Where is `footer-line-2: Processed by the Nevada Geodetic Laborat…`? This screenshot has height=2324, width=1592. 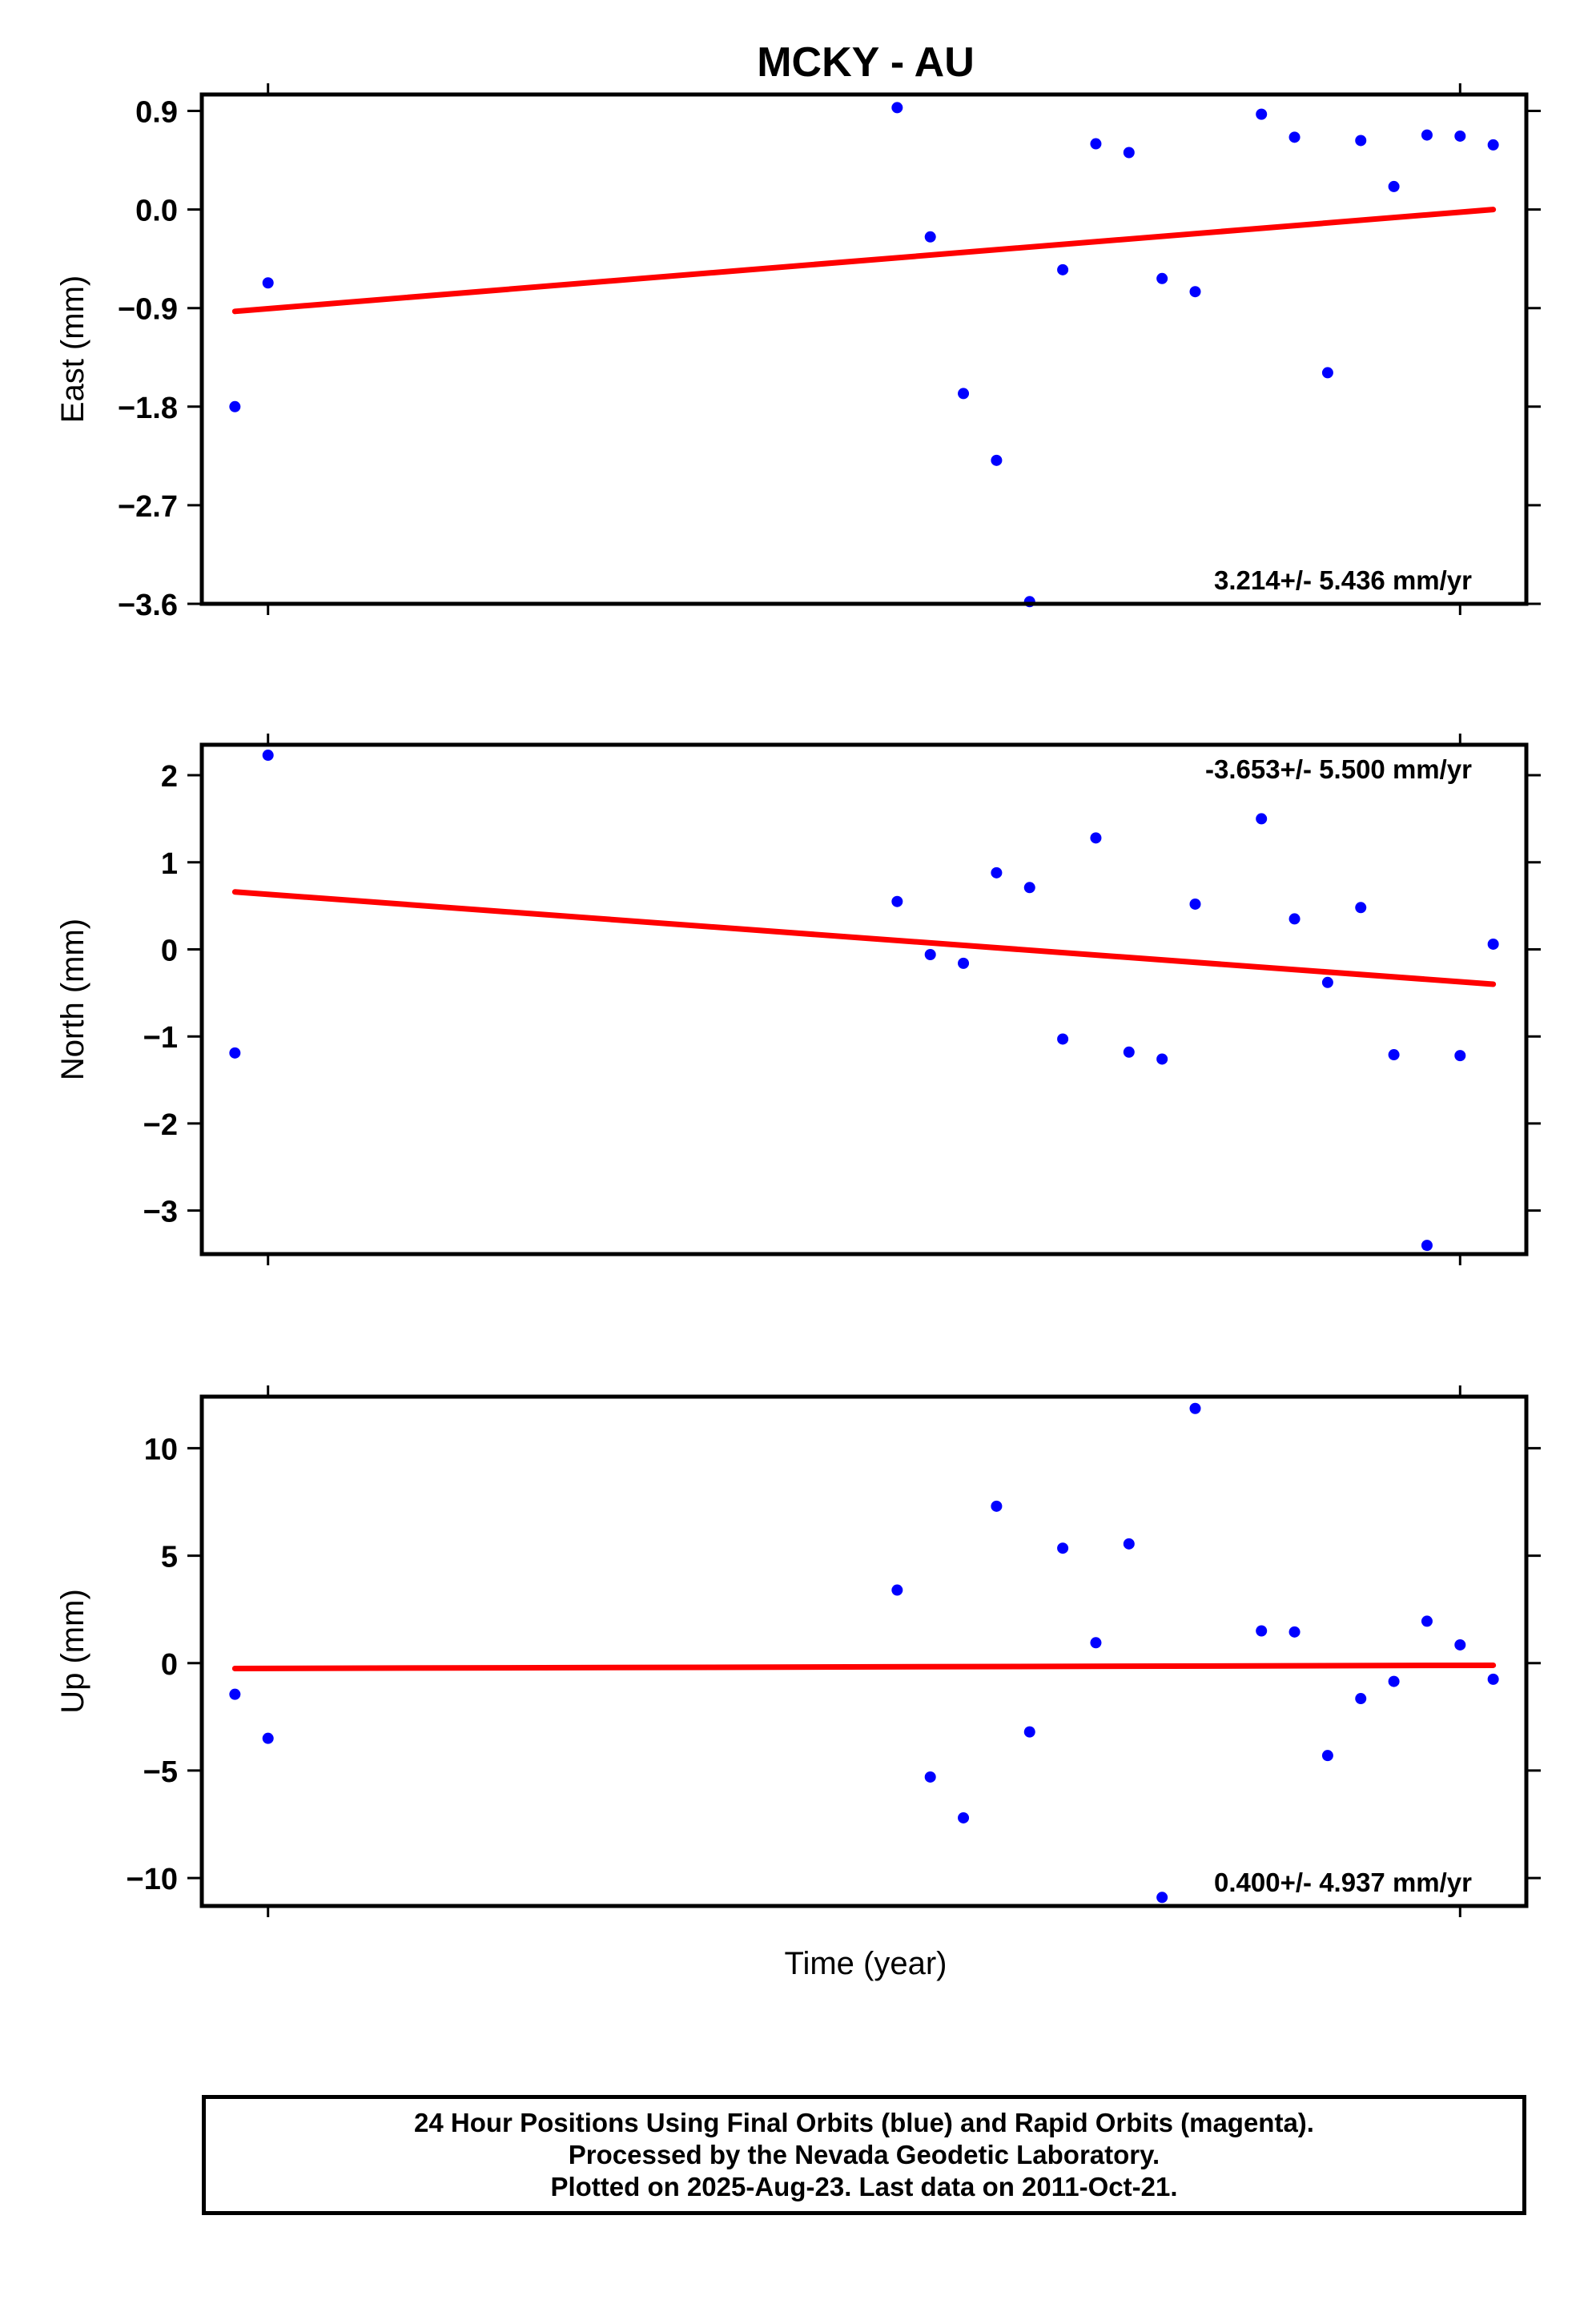
footer-line-2: Processed by the Nevada Geodetic Laborat… is located at coordinates (864, 2154).